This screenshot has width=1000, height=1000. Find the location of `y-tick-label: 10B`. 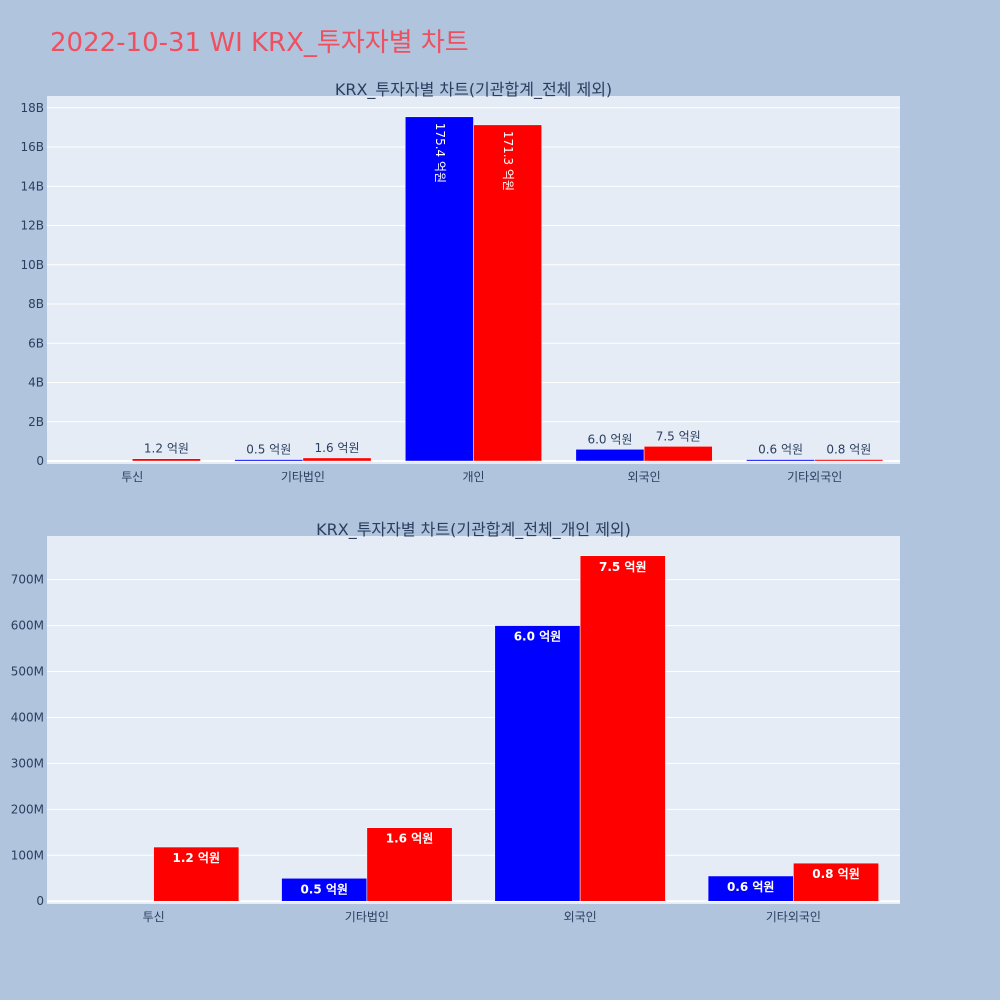

y-tick-label: 10B is located at coordinates (32, 265).